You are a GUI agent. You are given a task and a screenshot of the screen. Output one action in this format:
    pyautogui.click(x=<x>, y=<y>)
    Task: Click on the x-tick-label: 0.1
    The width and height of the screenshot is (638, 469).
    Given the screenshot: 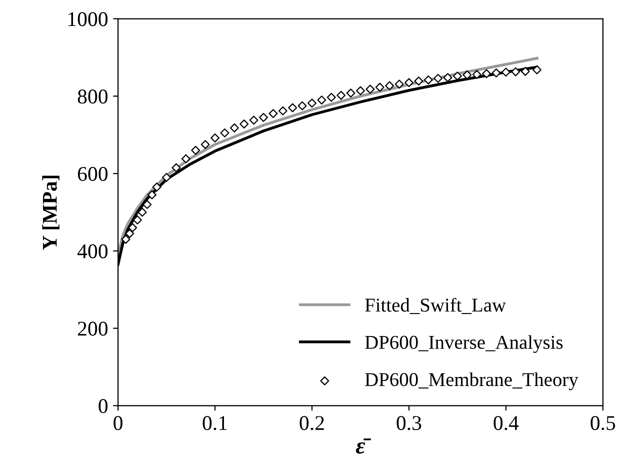 What is the action you would take?
    pyautogui.click(x=214, y=423)
    